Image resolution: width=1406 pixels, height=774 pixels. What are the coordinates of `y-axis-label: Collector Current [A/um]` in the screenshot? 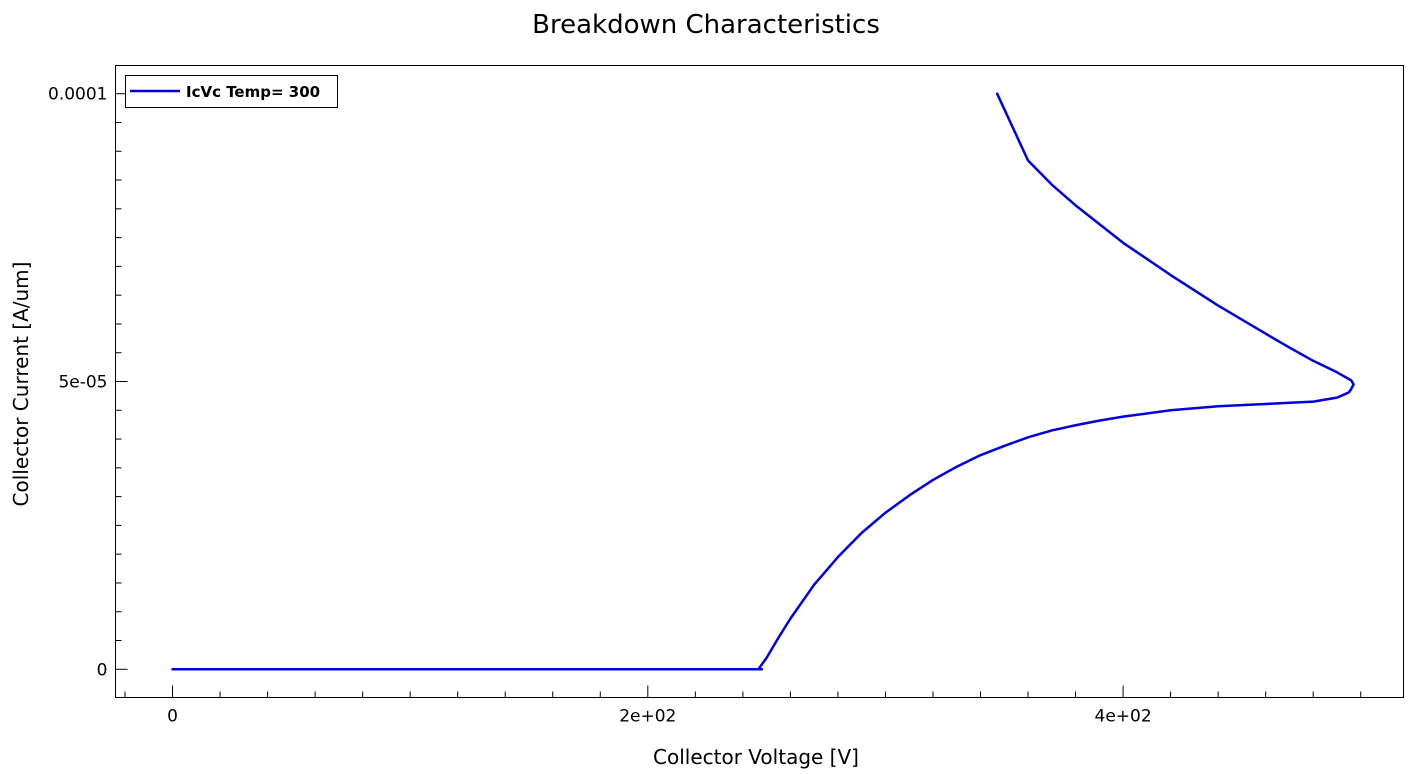 It's located at (21, 384).